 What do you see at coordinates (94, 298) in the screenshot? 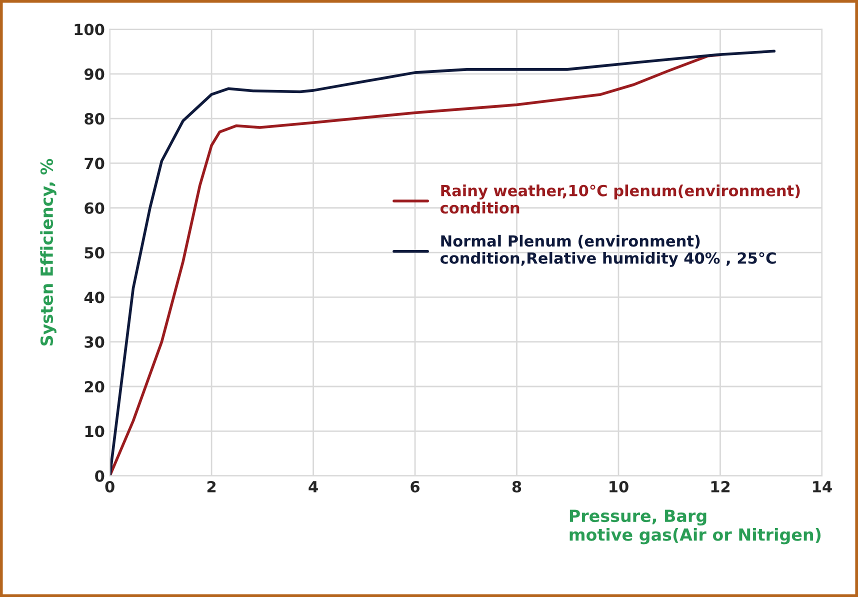
I see `y-tick-label: 40` at bounding box center [94, 298].